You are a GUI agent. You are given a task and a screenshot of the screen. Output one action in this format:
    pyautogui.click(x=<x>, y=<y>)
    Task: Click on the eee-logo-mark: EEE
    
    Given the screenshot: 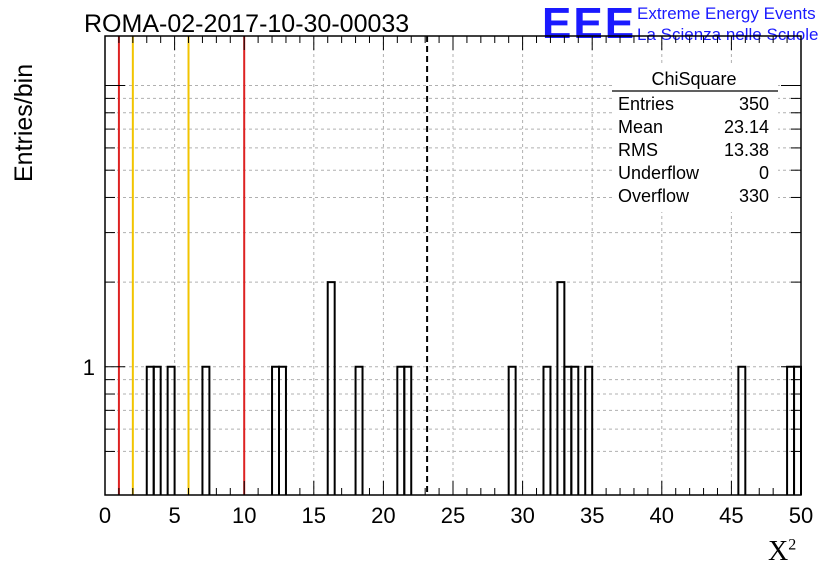 What is the action you would take?
    pyautogui.click(x=589, y=24)
    